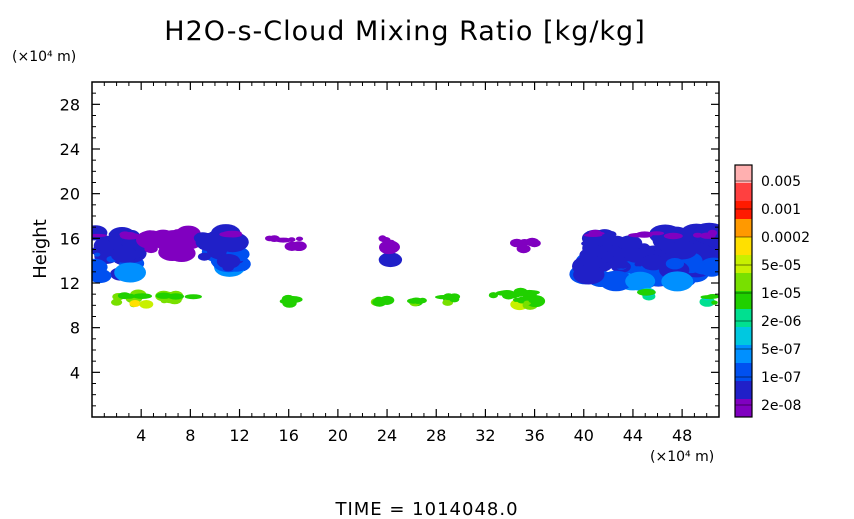 This screenshot has width=854, height=519. Describe the element at coordinates (485, 435) in the screenshot. I see `x-tick-label: 32` at that location.